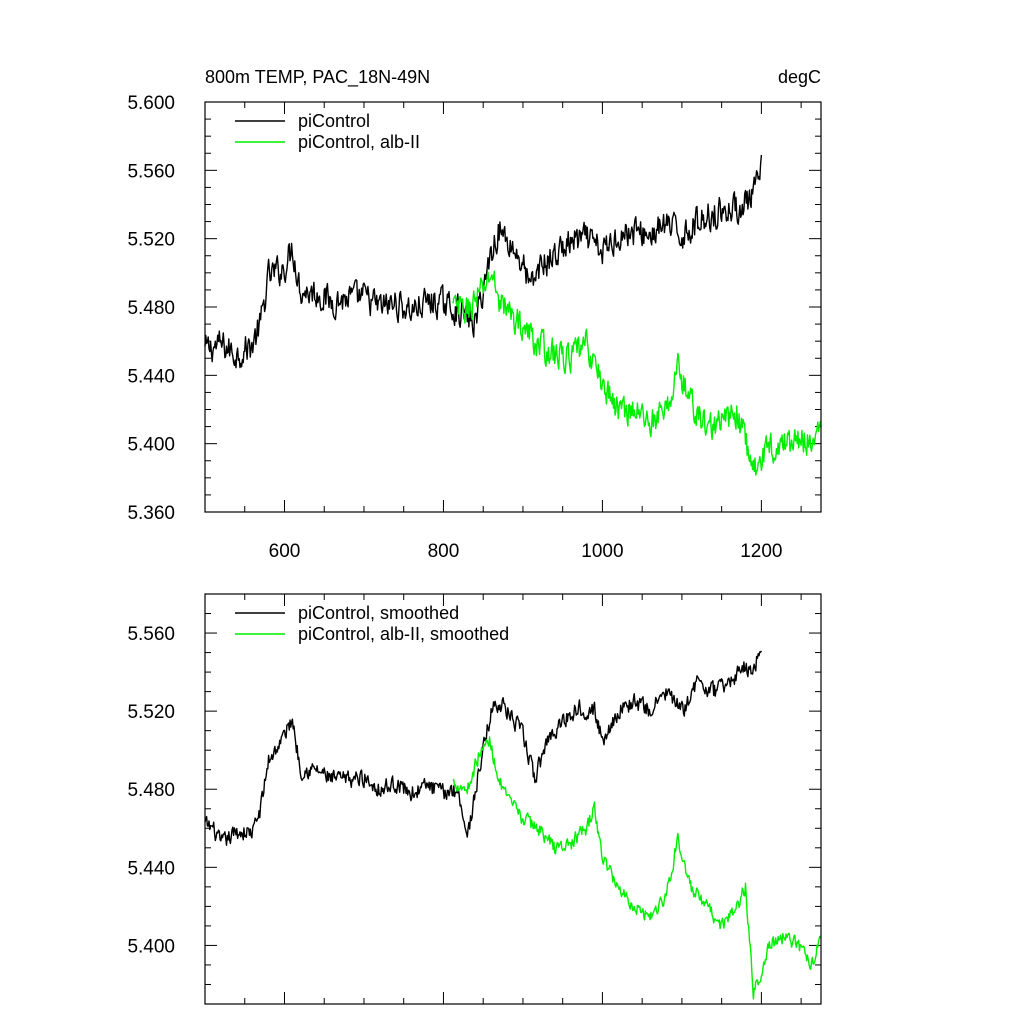  Describe the element at coordinates (378, 613) in the screenshot. I see `legend-label-picontrol-smoothed: piControl, smoothed` at that location.